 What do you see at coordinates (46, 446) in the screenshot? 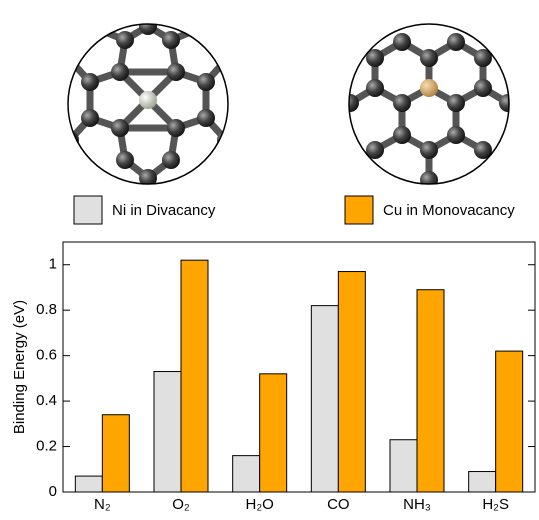
I see `y-tick-label: 0.2` at bounding box center [46, 446].